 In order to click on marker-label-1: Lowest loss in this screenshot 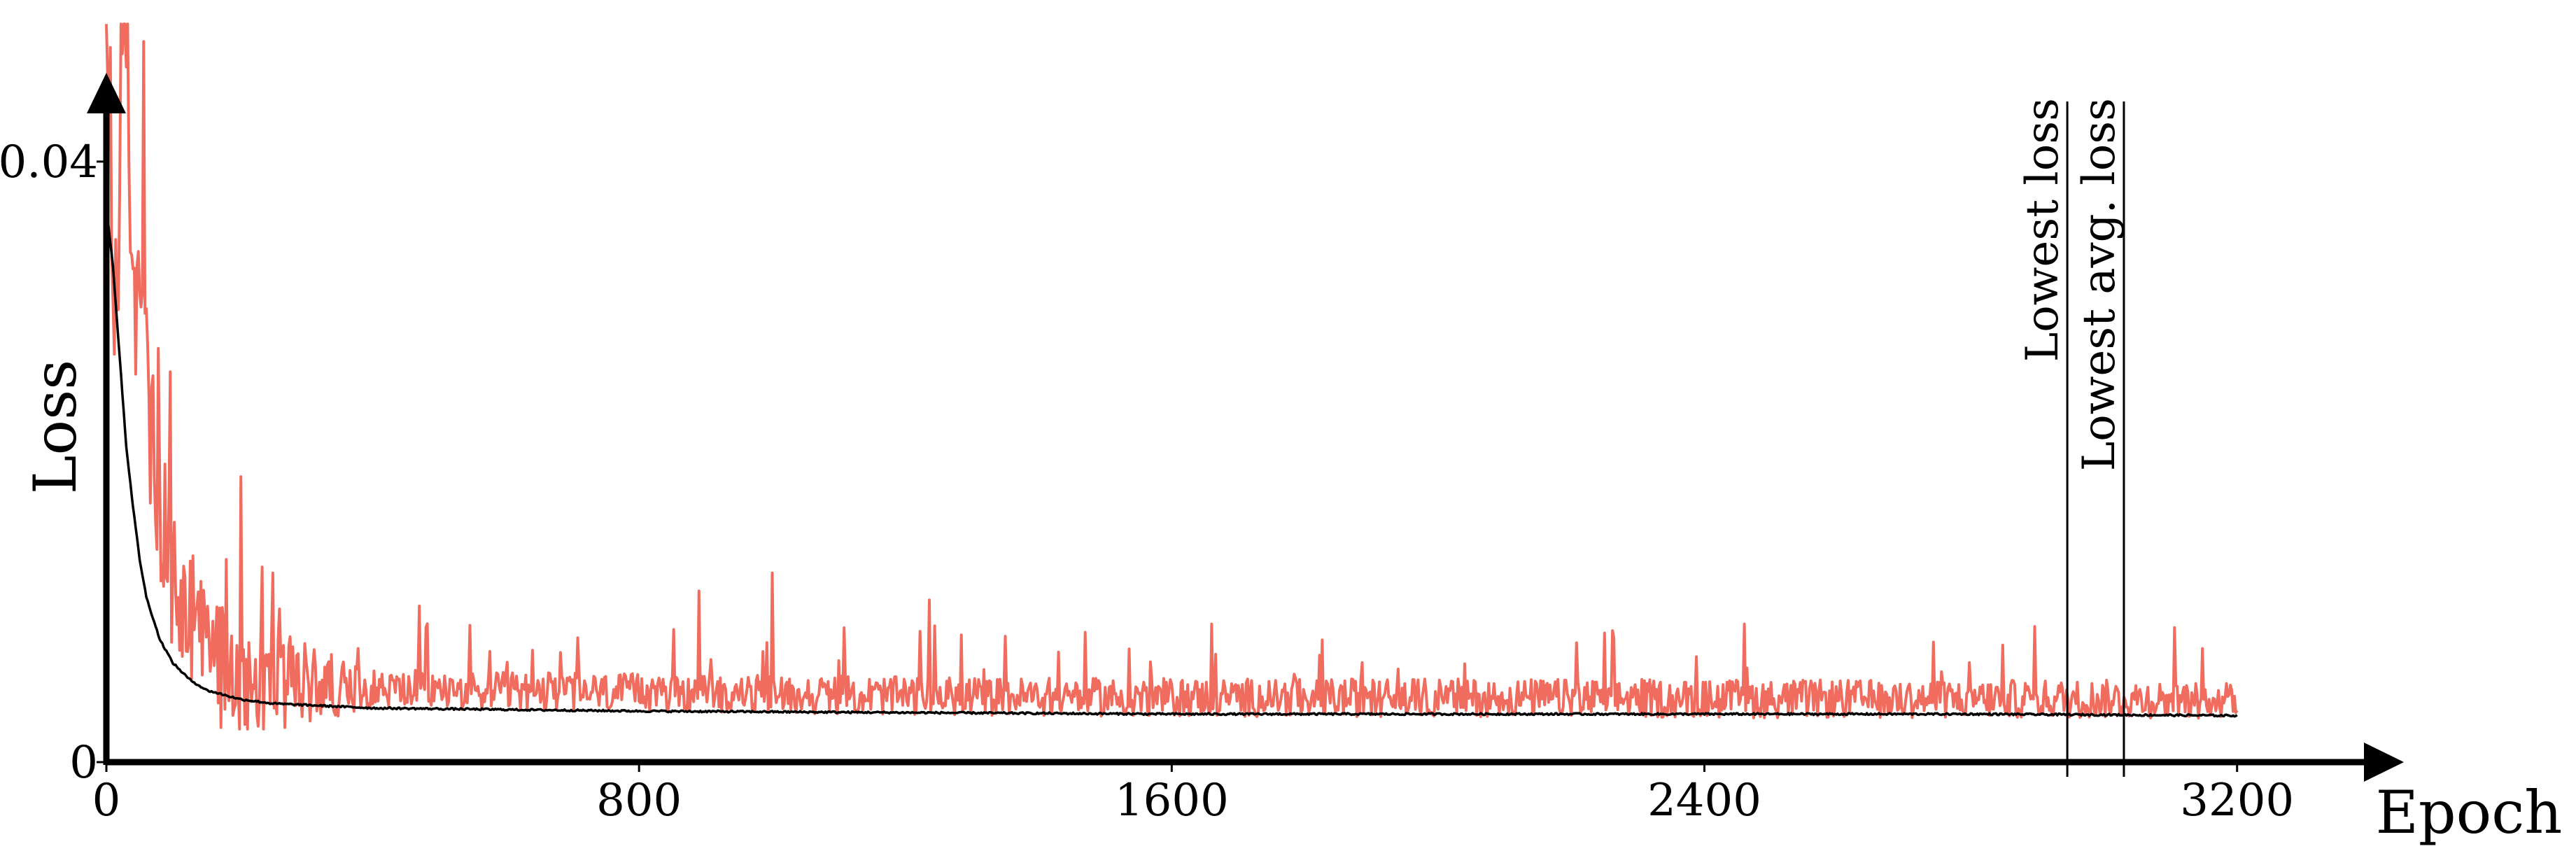, I will do `click(2043, 230)`.